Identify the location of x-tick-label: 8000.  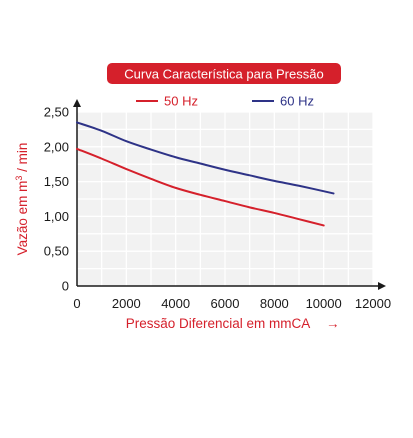
(274, 303).